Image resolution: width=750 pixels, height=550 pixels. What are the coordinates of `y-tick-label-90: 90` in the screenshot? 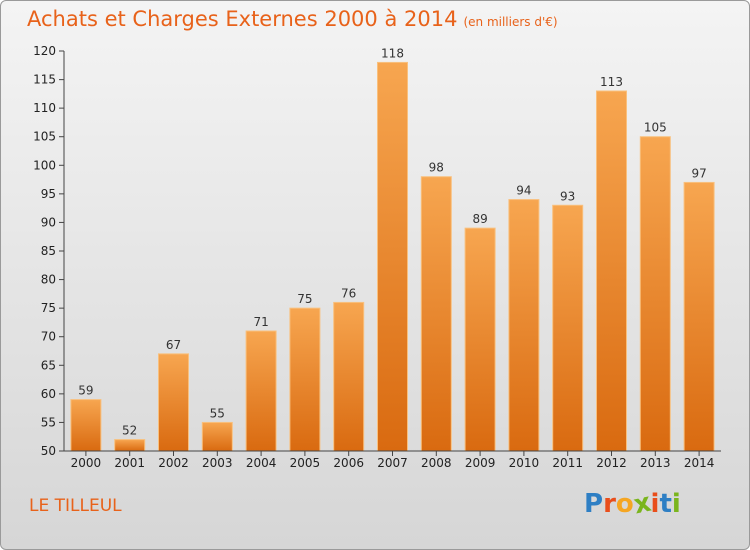 It's located at (48, 222).